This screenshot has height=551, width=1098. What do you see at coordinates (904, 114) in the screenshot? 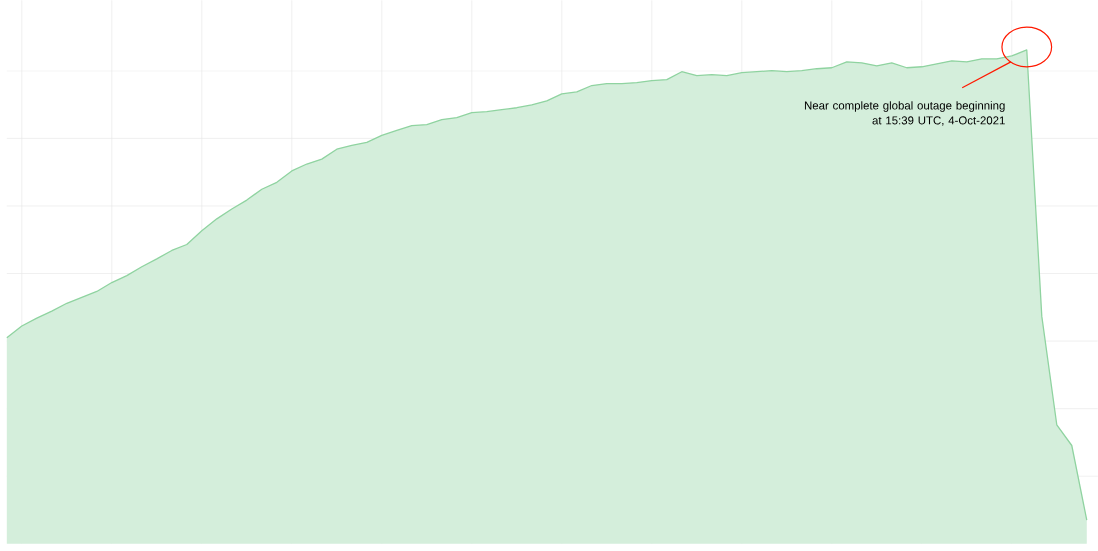
I see `annotation: Near complete global outage beginning at 15:39 UTC, 4-Oct-2021` at bounding box center [904, 114].